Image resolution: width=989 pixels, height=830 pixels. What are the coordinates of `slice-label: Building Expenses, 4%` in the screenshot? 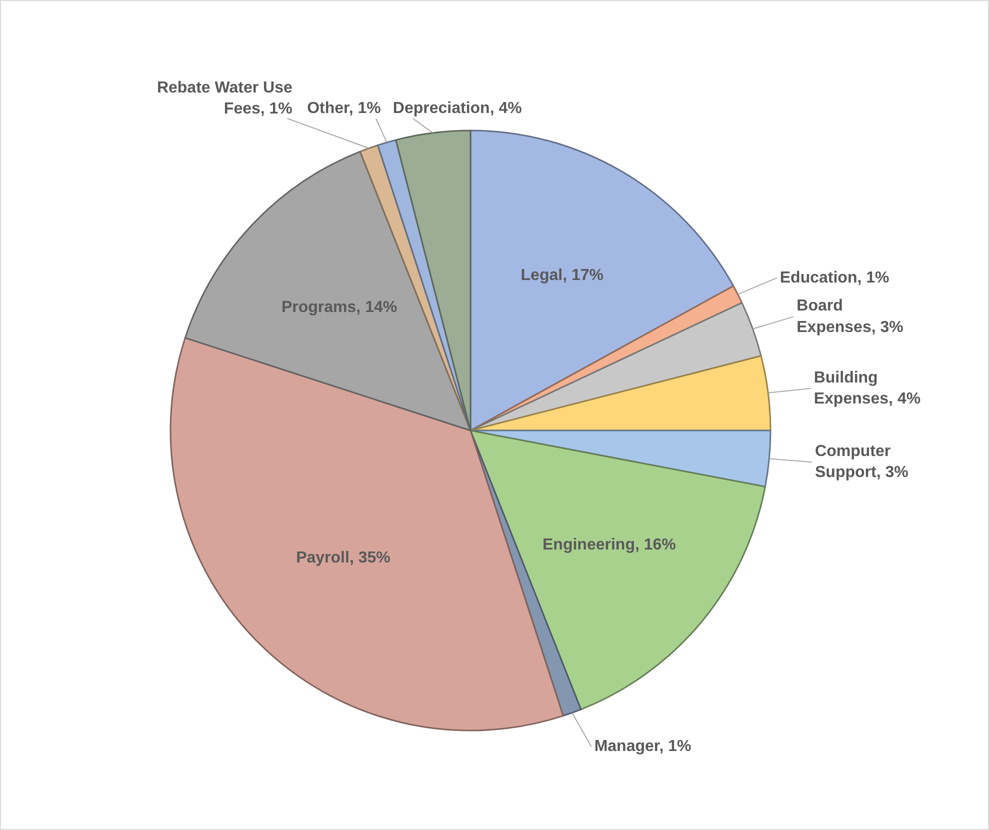 It's located at (867, 388).